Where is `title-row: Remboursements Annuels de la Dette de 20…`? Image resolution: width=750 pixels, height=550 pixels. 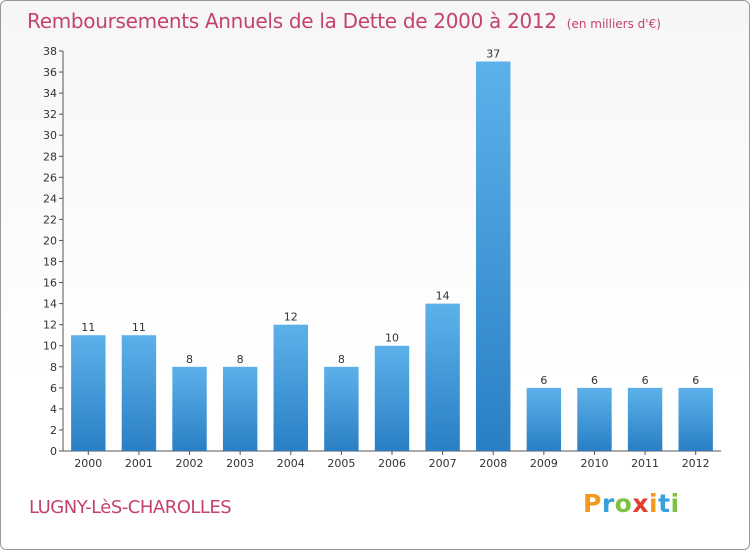
title-row: Remboursements Annuels de la Dette de 20… is located at coordinates (344, 21).